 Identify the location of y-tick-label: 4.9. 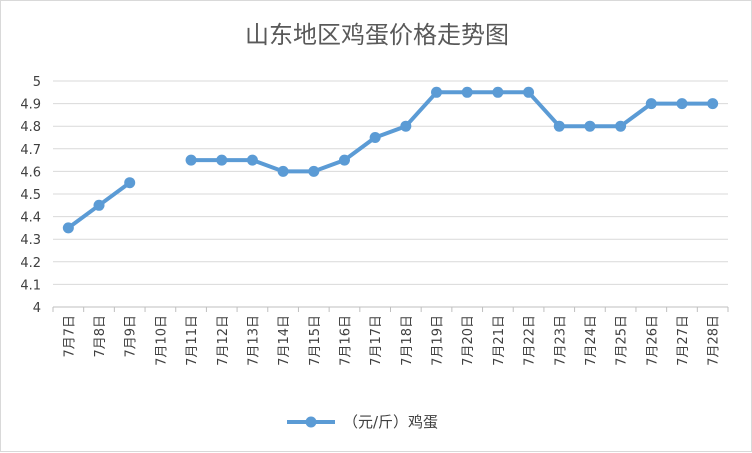
(30, 105).